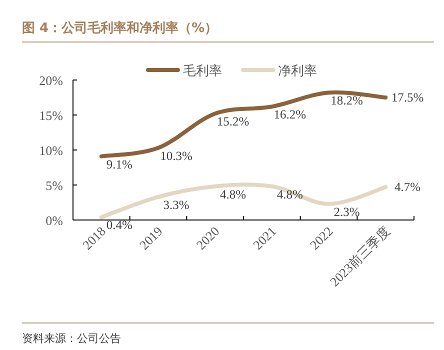 This screenshot has height=350, width=444. Describe the element at coordinates (119, 164) in the screenshot. I see `data-label: 9.1%` at that location.